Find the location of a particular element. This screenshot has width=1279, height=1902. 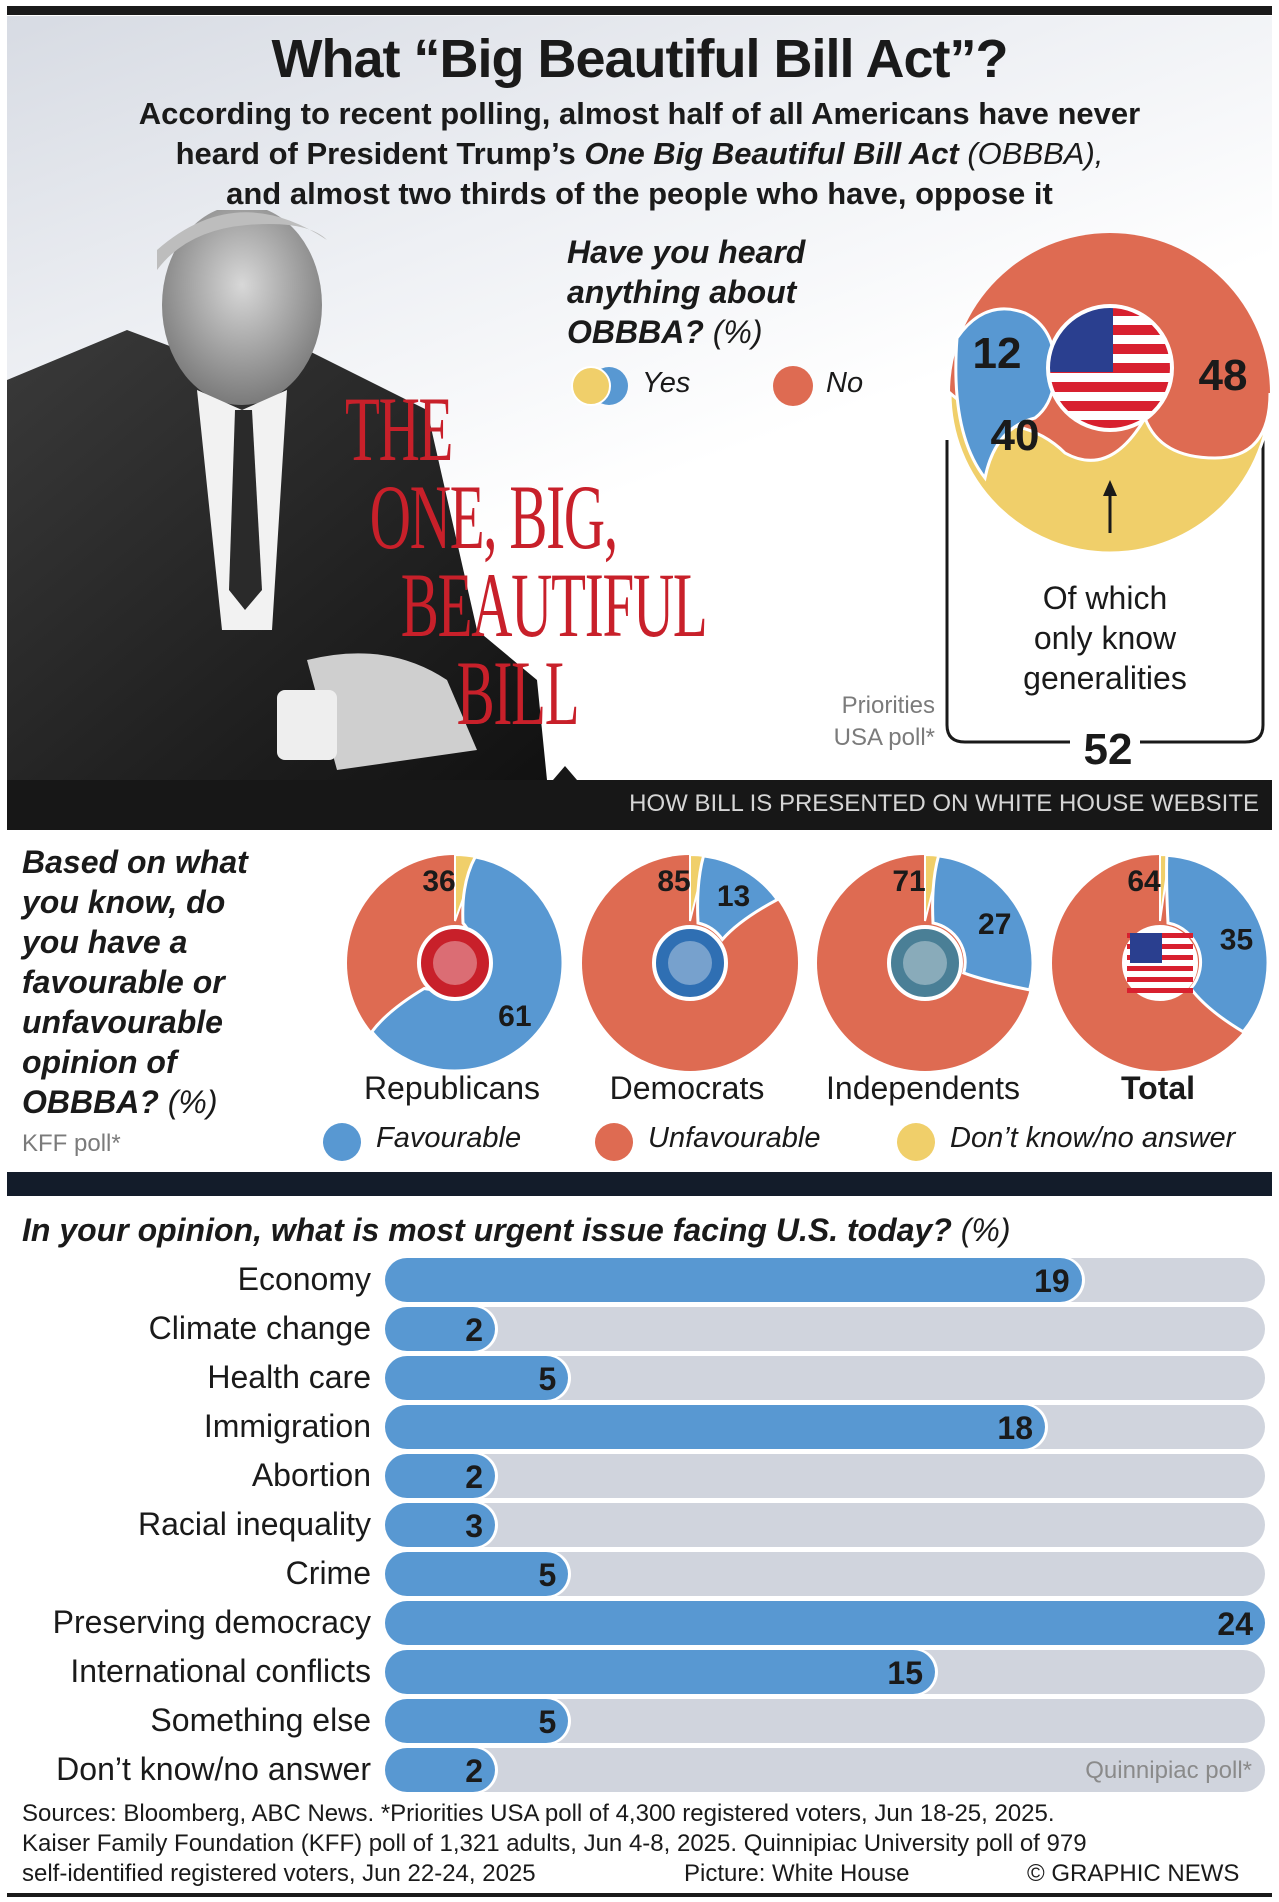

headline-line: BILL is located at coordinates (518, 693).